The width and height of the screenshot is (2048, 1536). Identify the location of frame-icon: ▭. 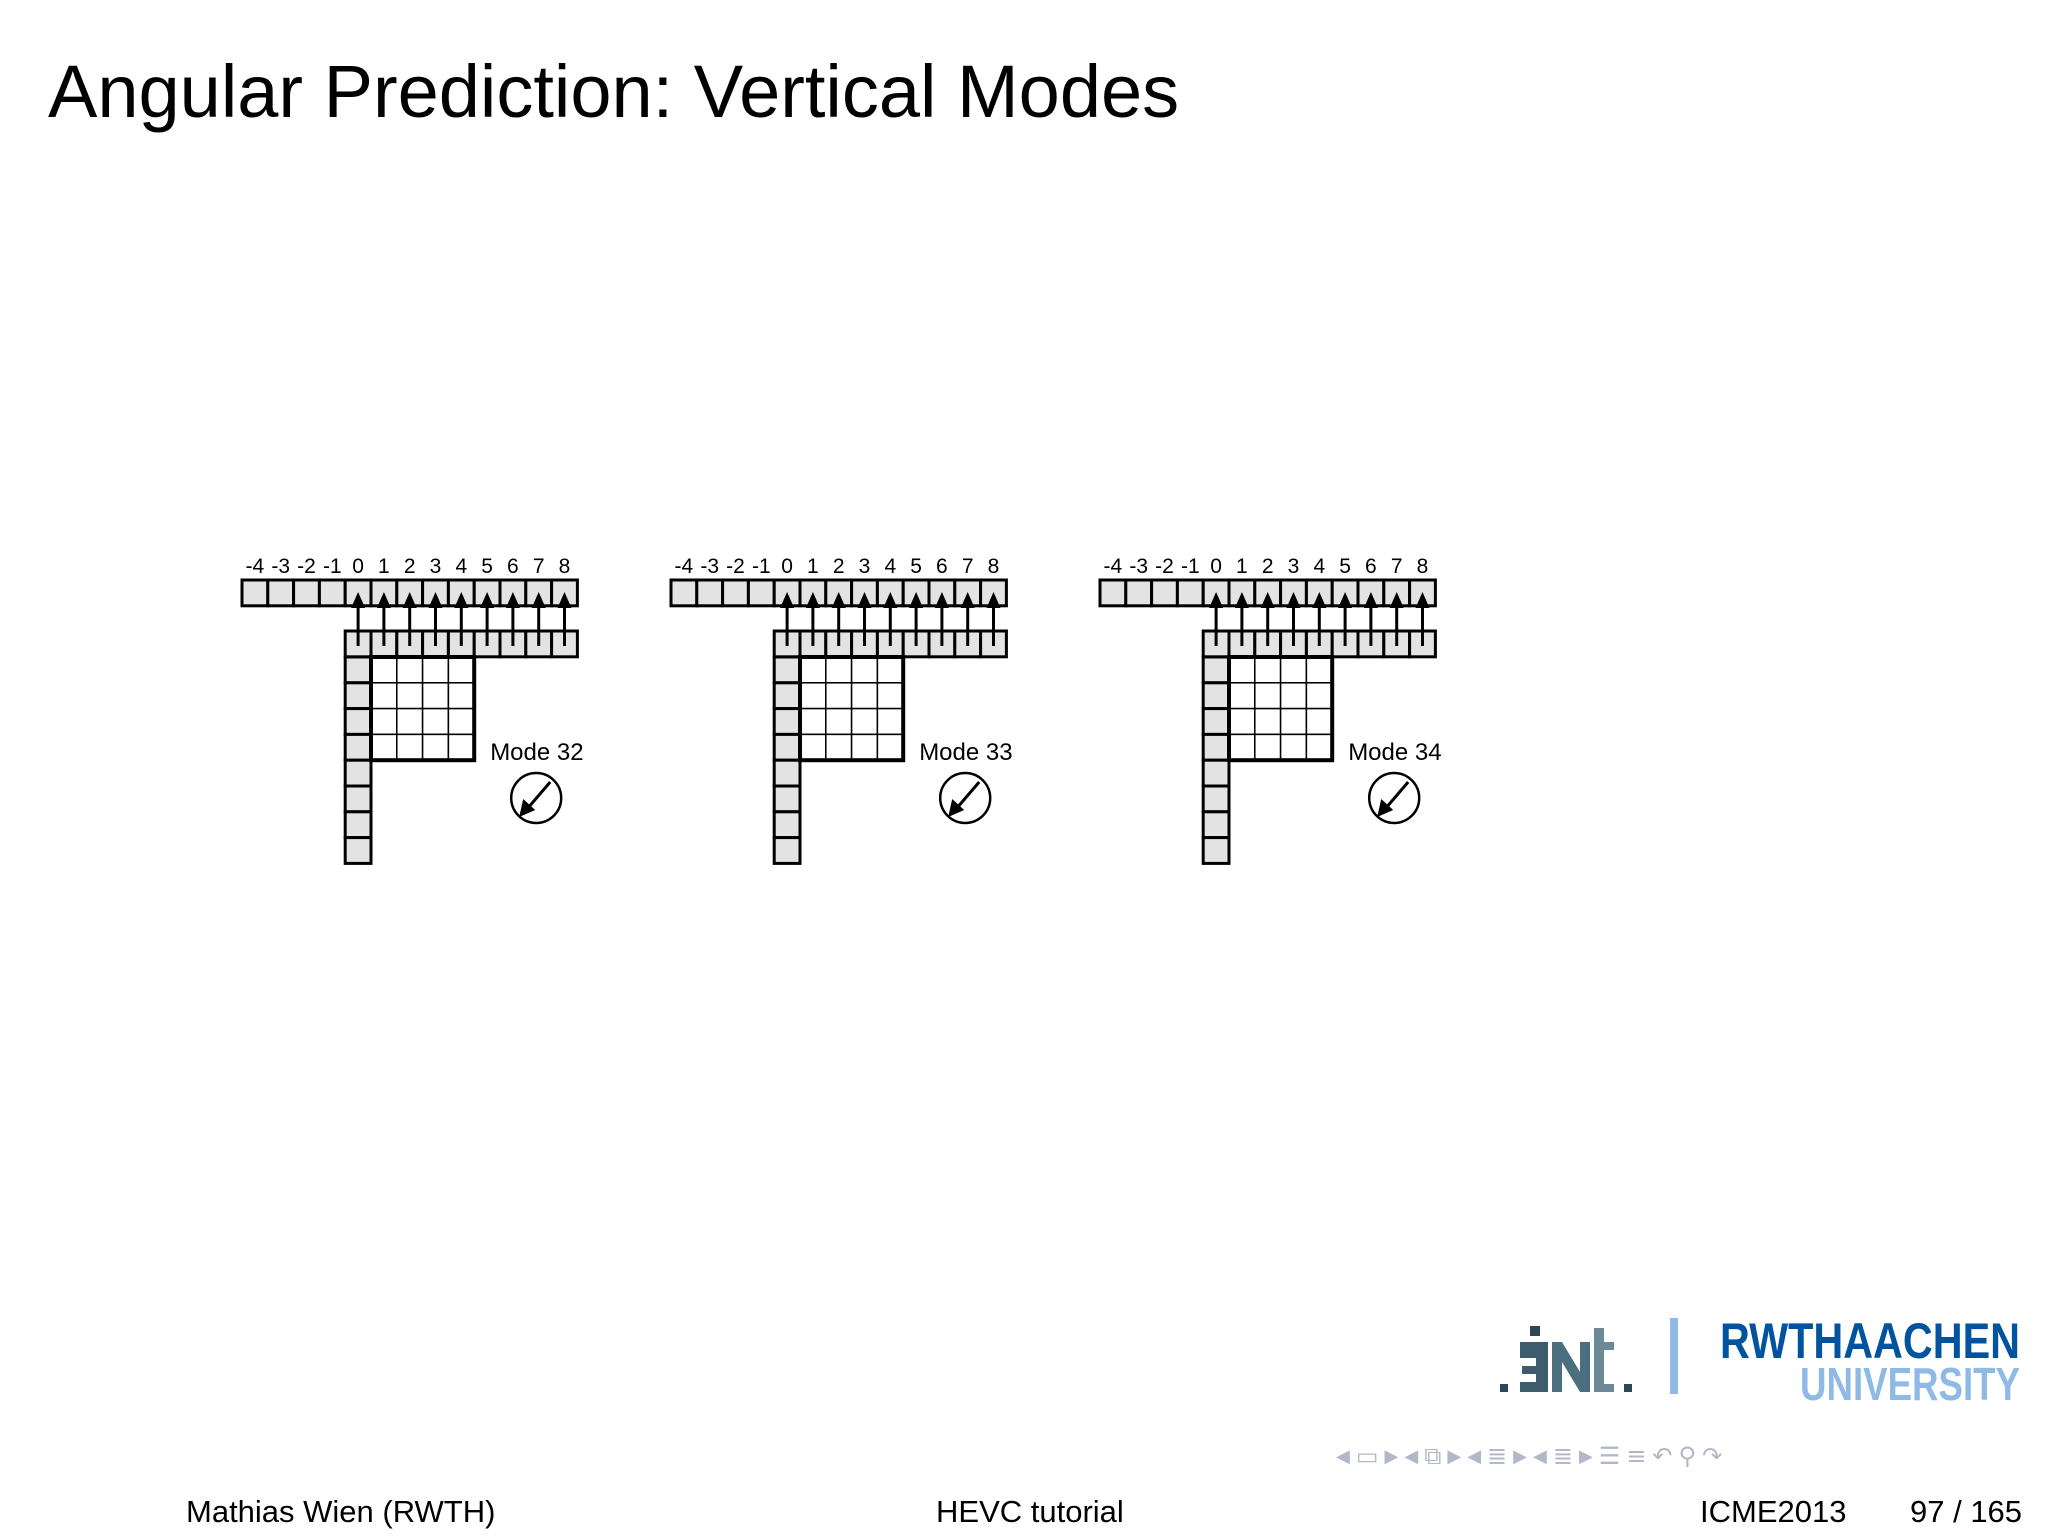
(1367, 1456).